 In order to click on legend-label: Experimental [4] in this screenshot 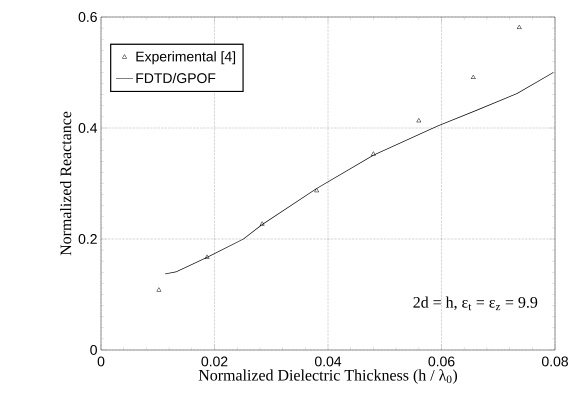, I will do `click(186, 57)`.